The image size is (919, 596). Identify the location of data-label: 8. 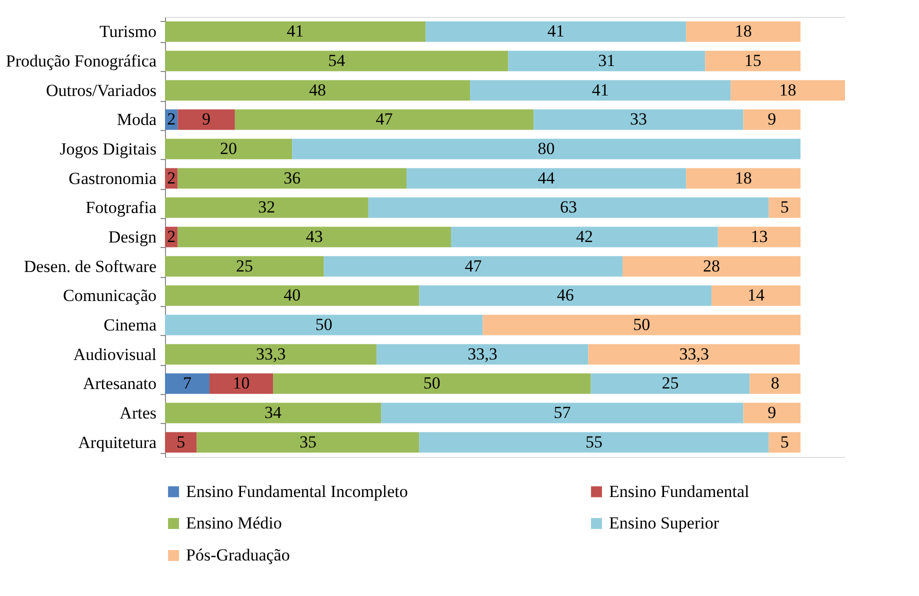
(775, 383).